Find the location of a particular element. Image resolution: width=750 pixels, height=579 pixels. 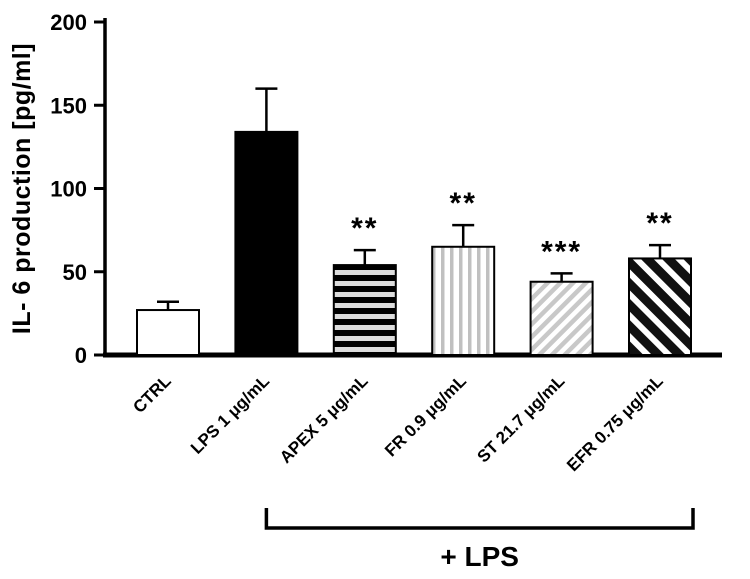

x-tick-label: ST 21.7 μg/mL is located at coordinates (520, 418).